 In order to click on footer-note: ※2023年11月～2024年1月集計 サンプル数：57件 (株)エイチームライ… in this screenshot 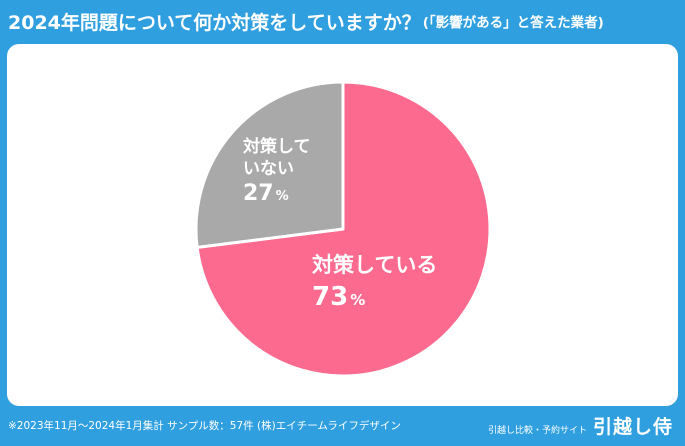, I will do `click(204, 426)`.